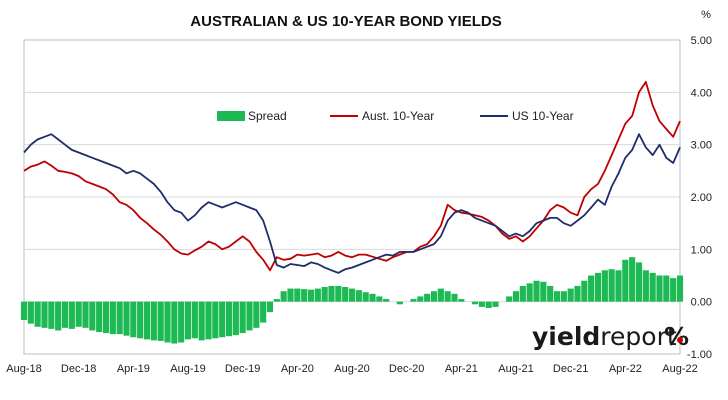 The image size is (728, 400). Describe the element at coordinates (267, 116) in the screenshot. I see `legend-label-spread: Spread` at that location.